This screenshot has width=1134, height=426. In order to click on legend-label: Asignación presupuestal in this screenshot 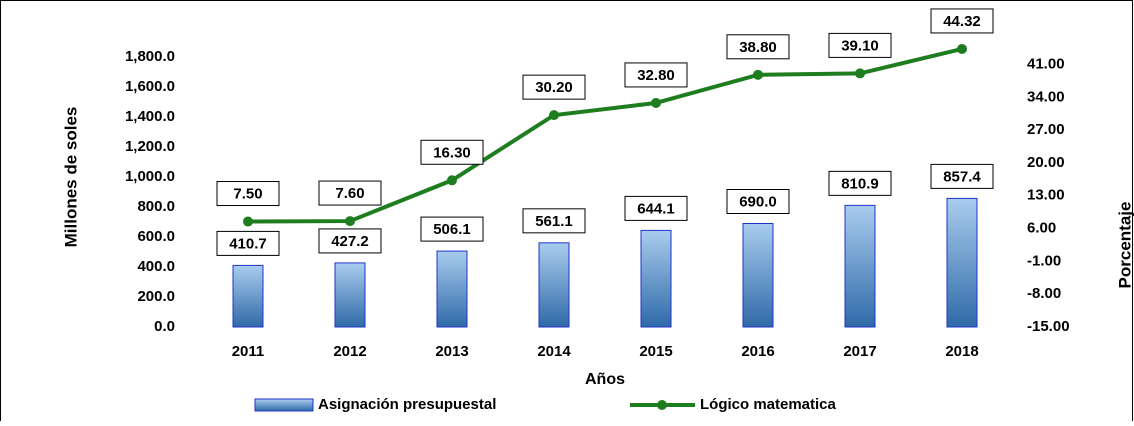, I will do `click(407, 404)`.